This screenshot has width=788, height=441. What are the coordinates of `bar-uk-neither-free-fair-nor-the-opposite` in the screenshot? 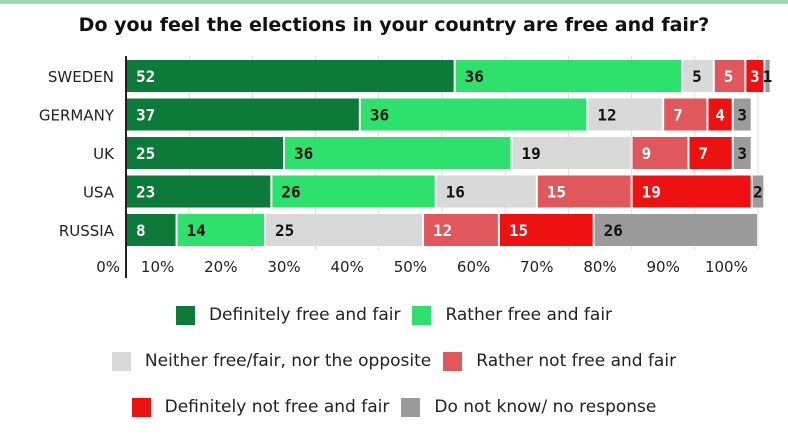 It's located at (571, 153).